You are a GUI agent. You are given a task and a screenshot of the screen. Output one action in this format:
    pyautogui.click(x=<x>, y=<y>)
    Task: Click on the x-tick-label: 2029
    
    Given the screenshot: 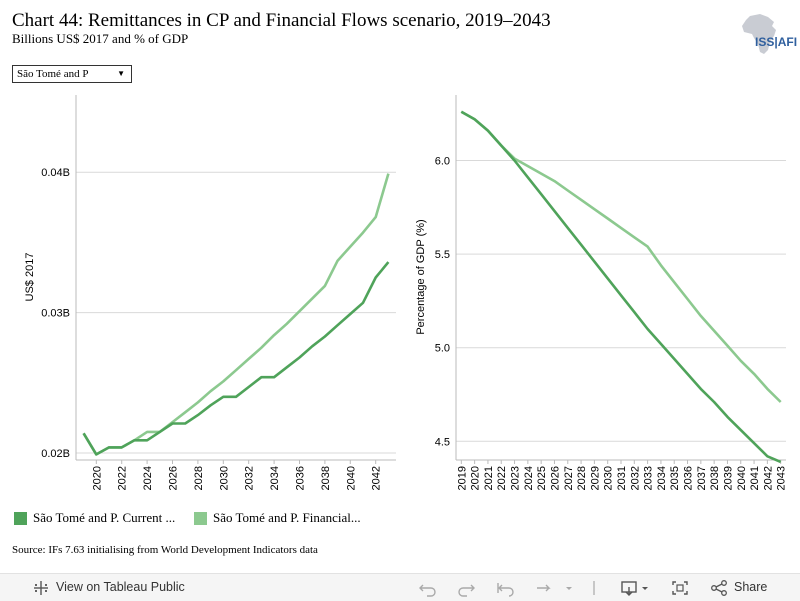 What is the action you would take?
    pyautogui.click(x=595, y=478)
    